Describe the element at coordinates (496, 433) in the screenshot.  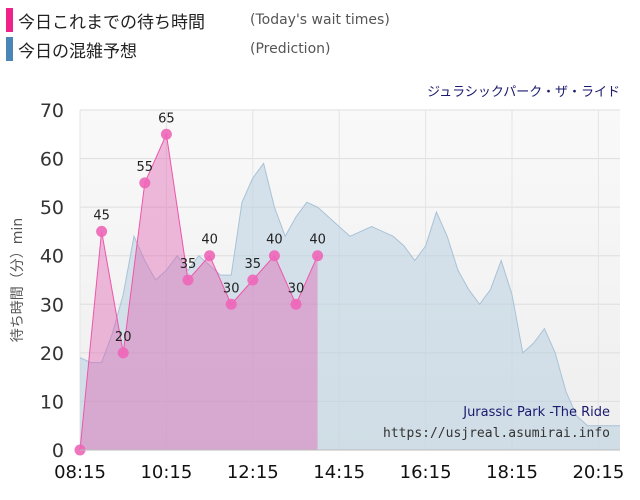
I see `chart-source: https://usjreal.asumirai.info` at that location.